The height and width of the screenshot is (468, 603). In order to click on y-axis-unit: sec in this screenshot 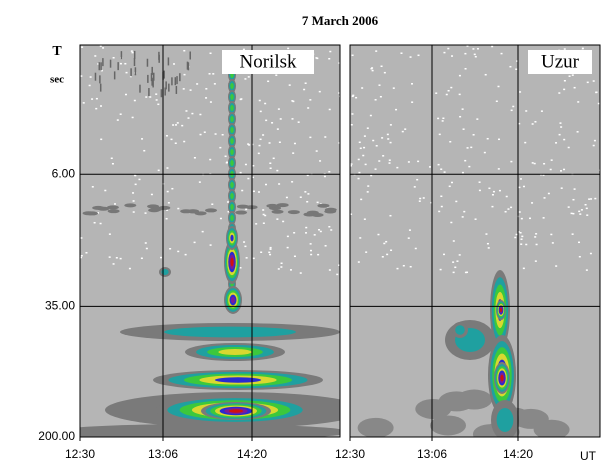, I will do `click(57, 80)`.